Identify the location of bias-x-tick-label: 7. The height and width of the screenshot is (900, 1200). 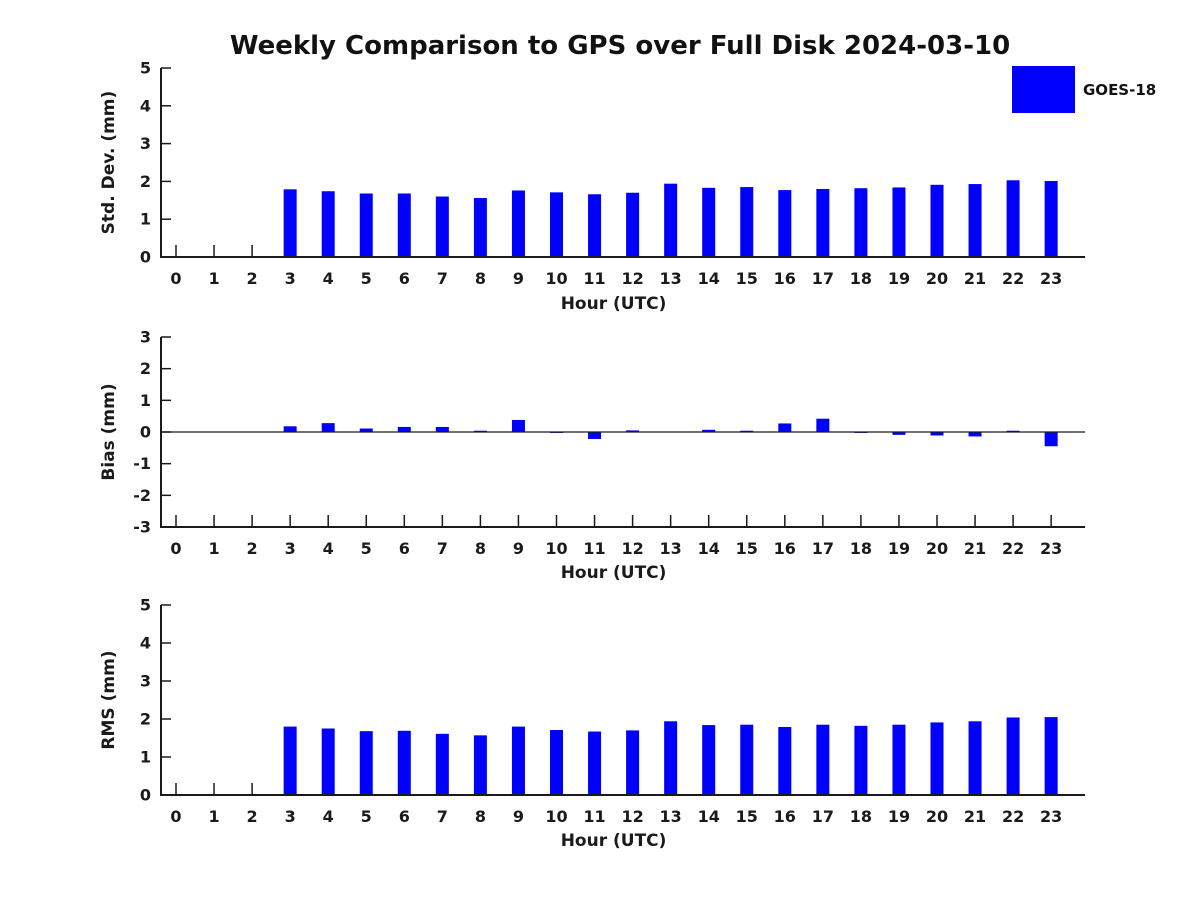
(442, 548).